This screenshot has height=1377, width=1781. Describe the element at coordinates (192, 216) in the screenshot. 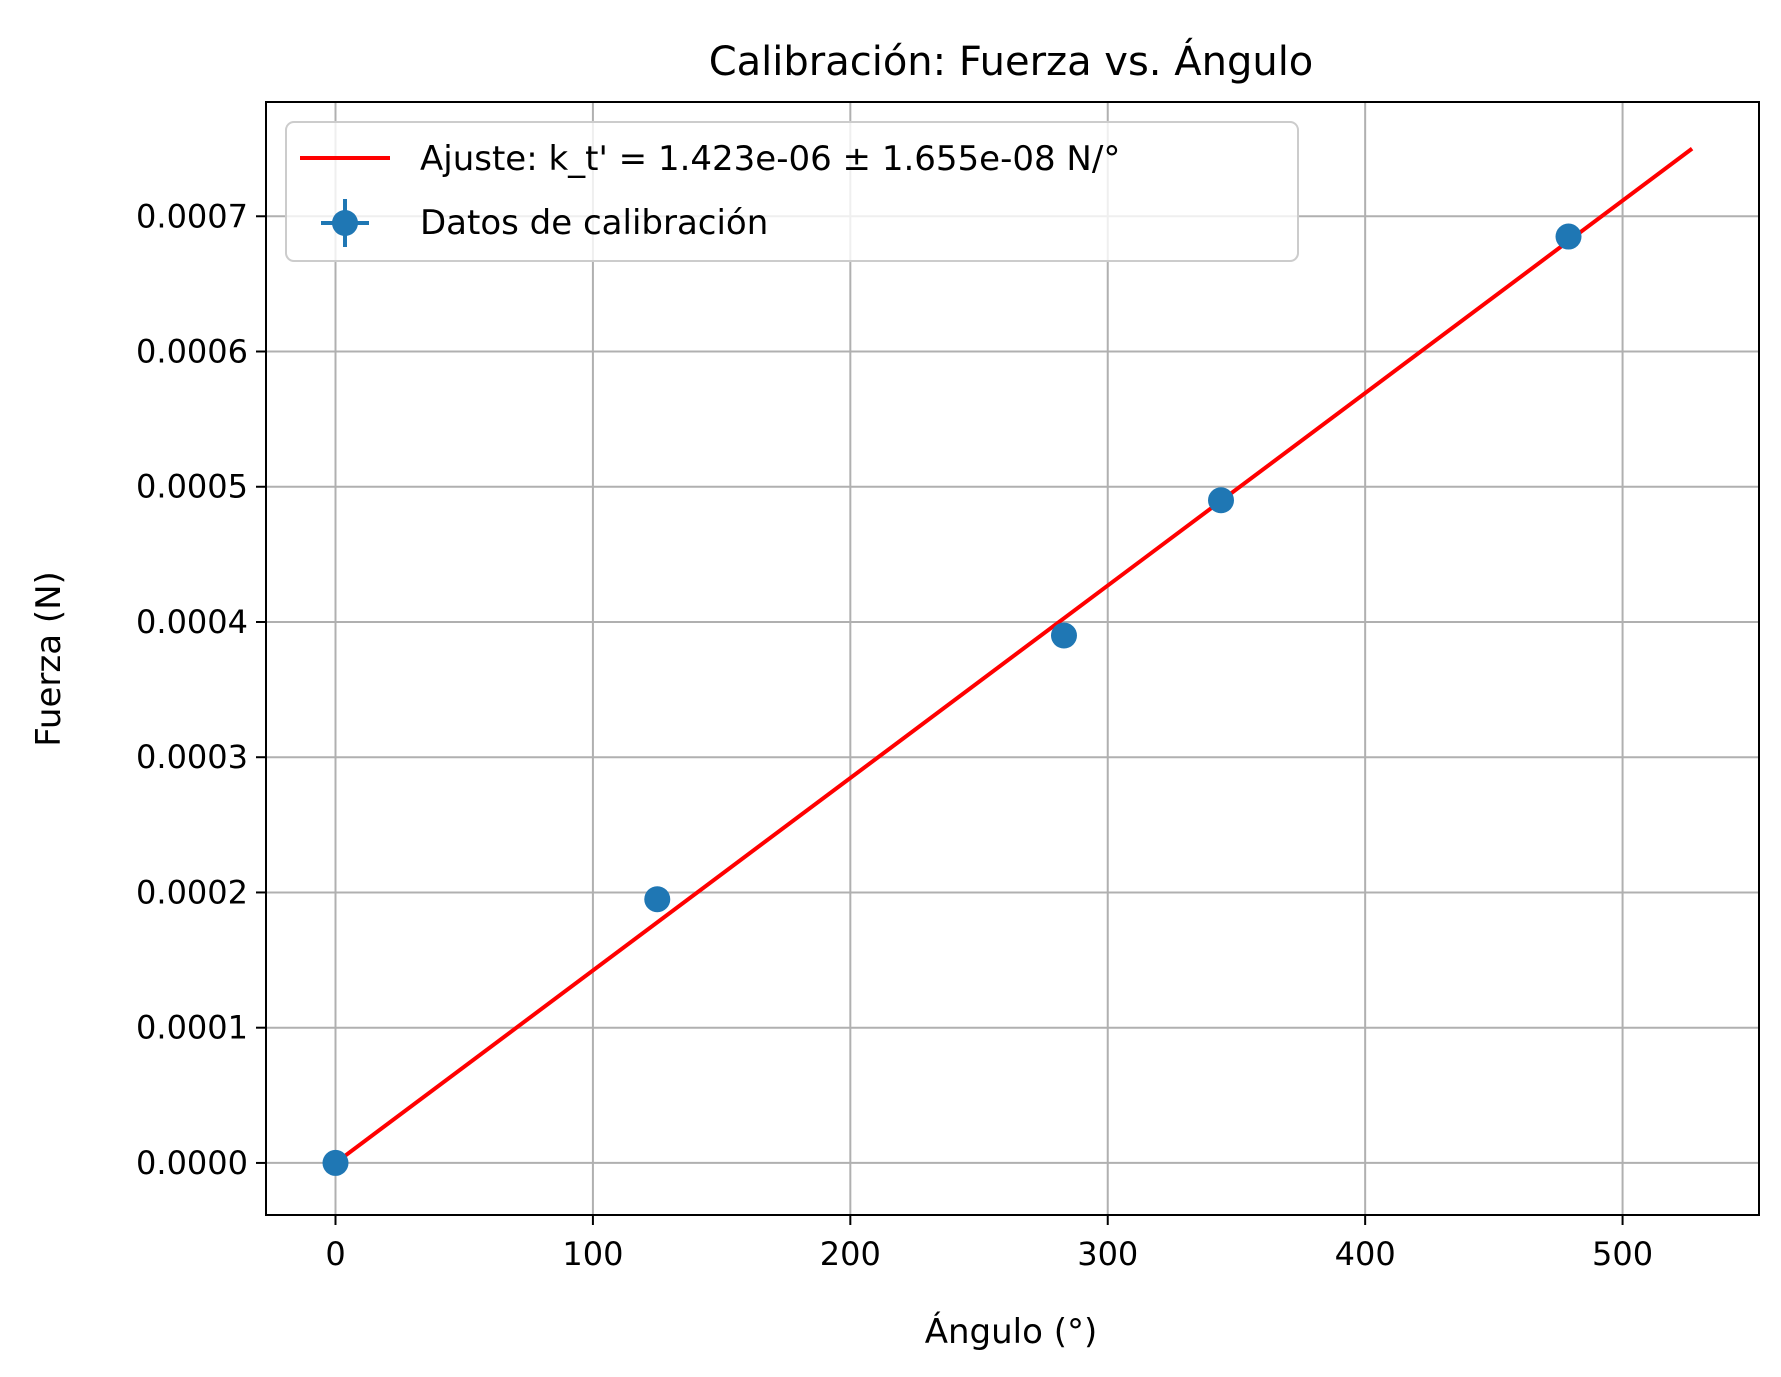

I see `y-tick-label: 0.0007` at that location.